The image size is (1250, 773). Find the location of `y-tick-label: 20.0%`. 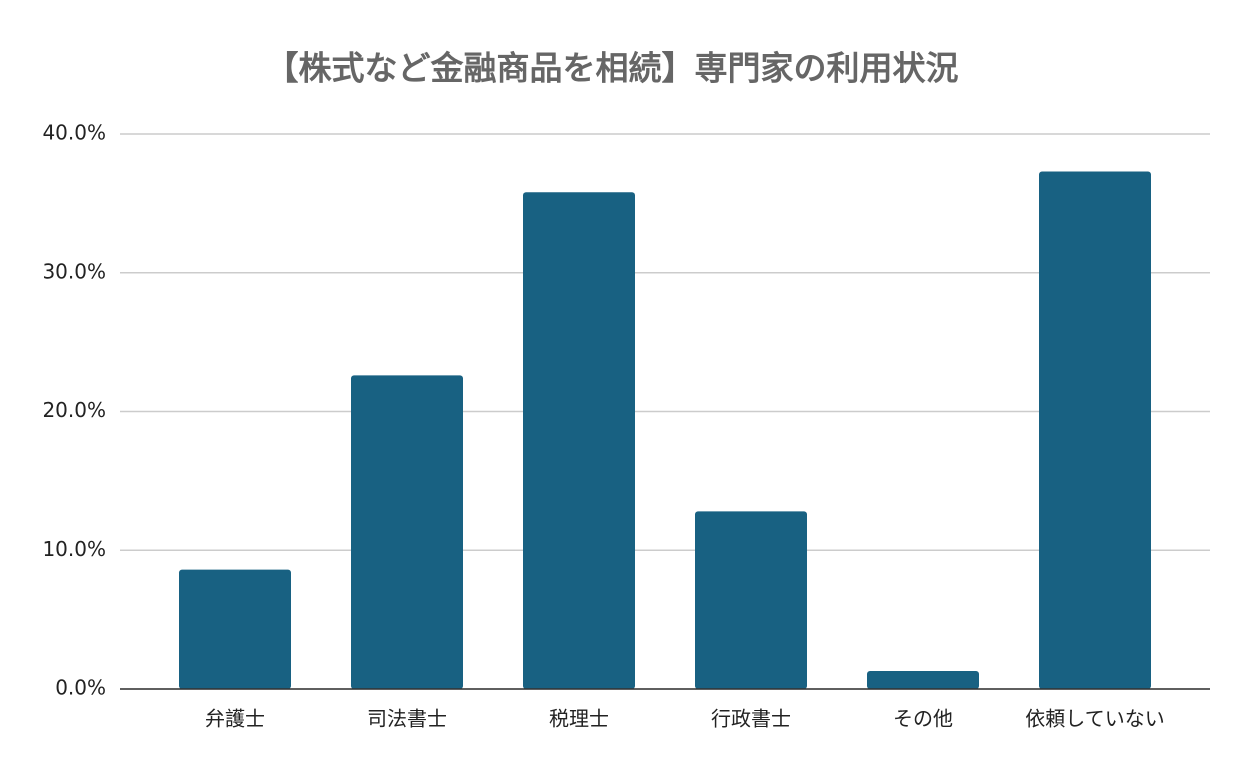

y-tick-label: 20.0% is located at coordinates (74, 410).